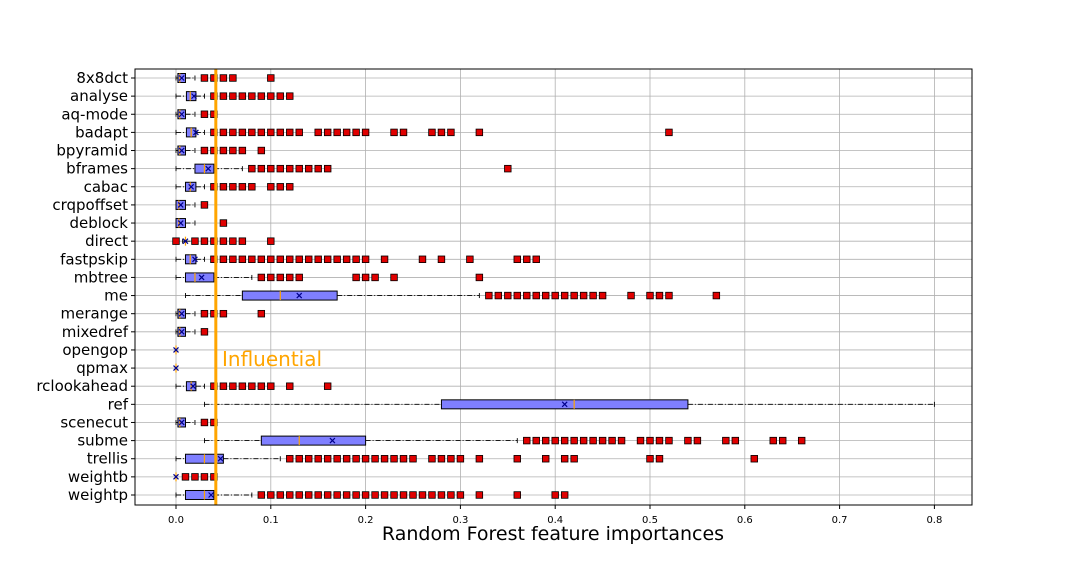 This screenshot has width=1080, height=576. I want to click on x-tick-label: 0.1, so click(271, 520).